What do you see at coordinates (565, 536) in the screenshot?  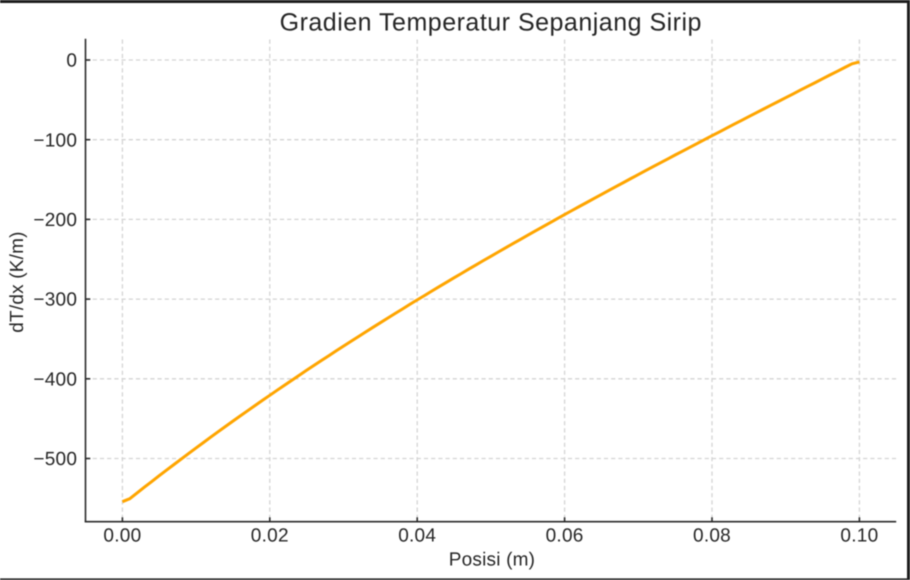 I see `svg-text: 0.06` at bounding box center [565, 536].